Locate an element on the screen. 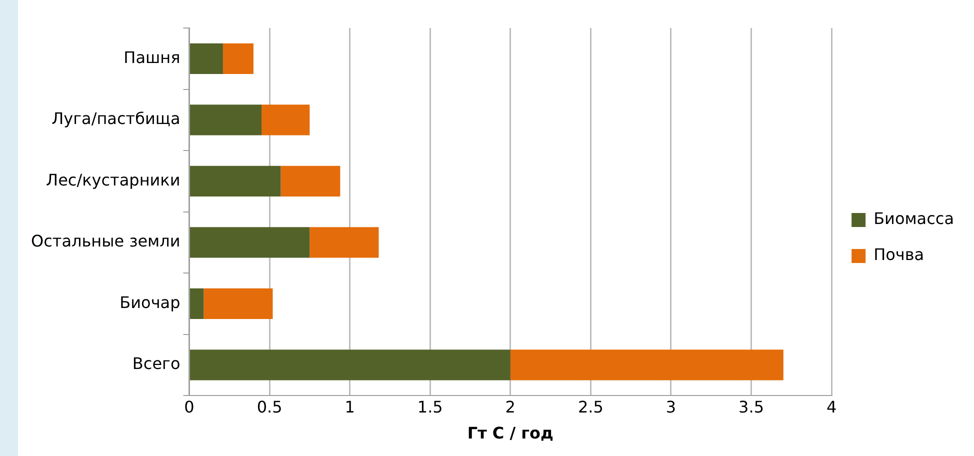 The height and width of the screenshot is (456, 974). legend-label: Почва is located at coordinates (899, 254).